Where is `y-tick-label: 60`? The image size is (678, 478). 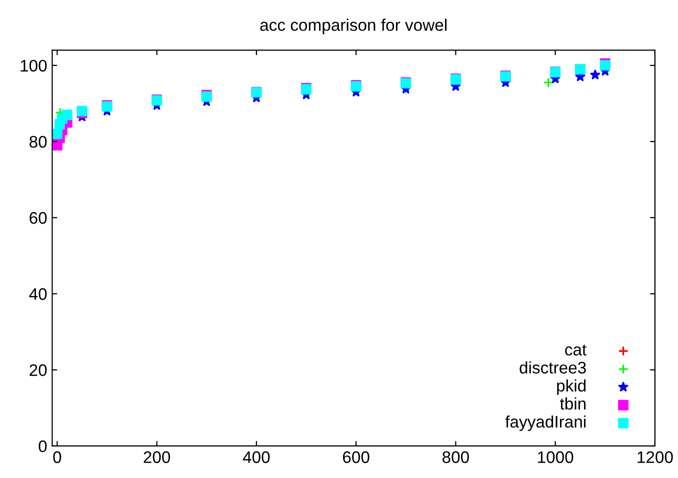
y-tick-label: 60 is located at coordinates (38, 218).